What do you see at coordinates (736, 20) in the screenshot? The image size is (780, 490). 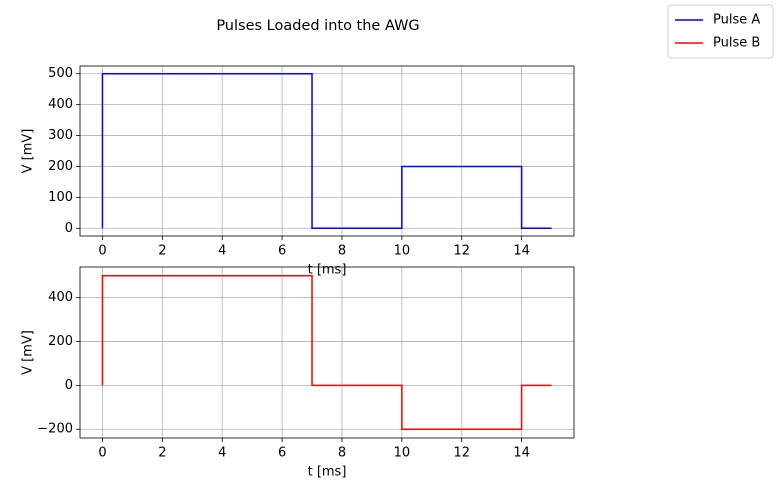 I see `legend-label: Pulse A` at bounding box center [736, 20].